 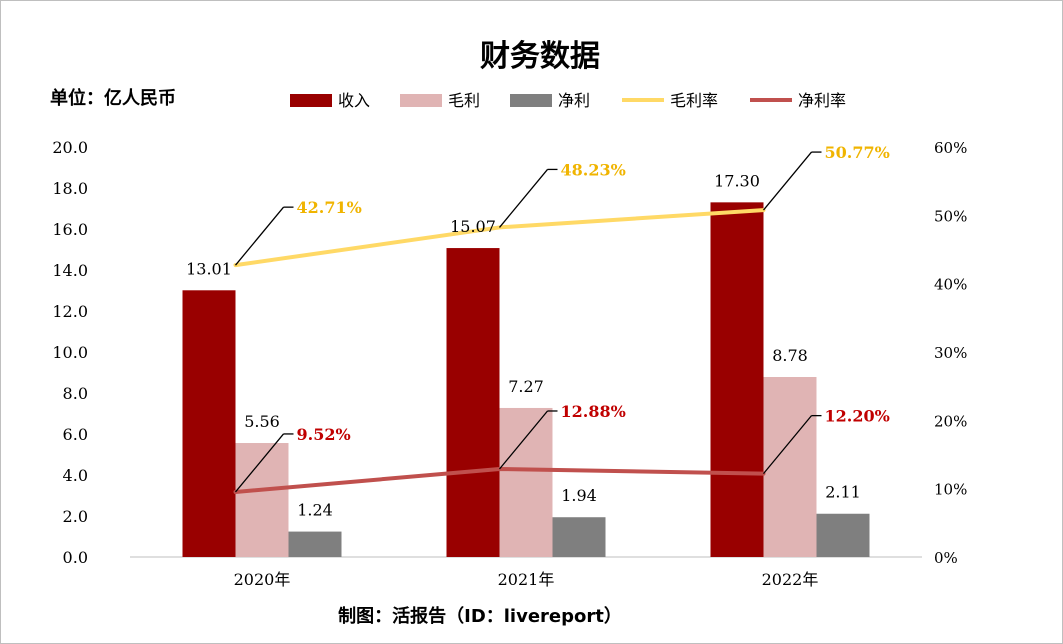 What do you see at coordinates (822, 100) in the screenshot?
I see `legend-label: 净利率` at bounding box center [822, 100].